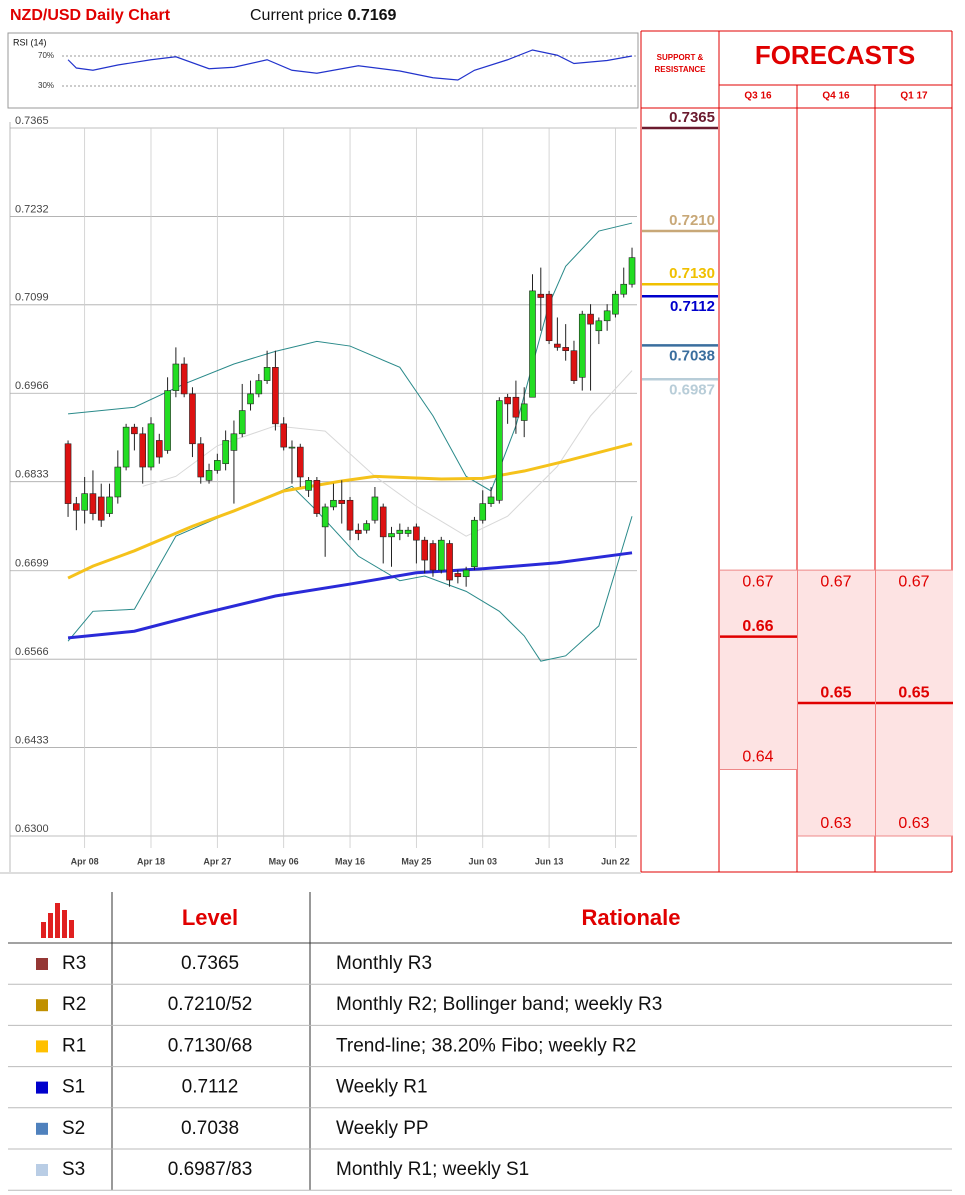  What do you see at coordinates (757, 626) in the screenshot?
I see `forecast-mid-label: 0.66` at bounding box center [757, 626].